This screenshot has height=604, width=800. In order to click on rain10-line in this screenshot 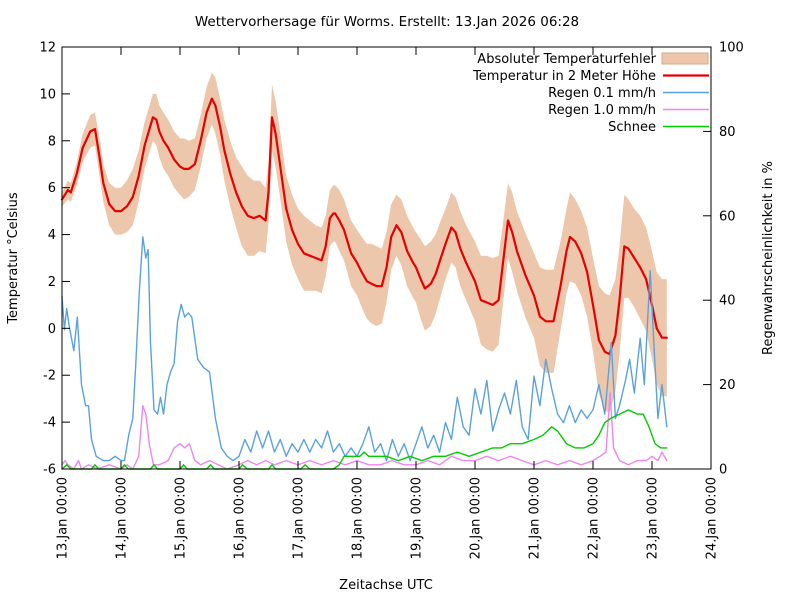, I will do `click(364, 431)`.